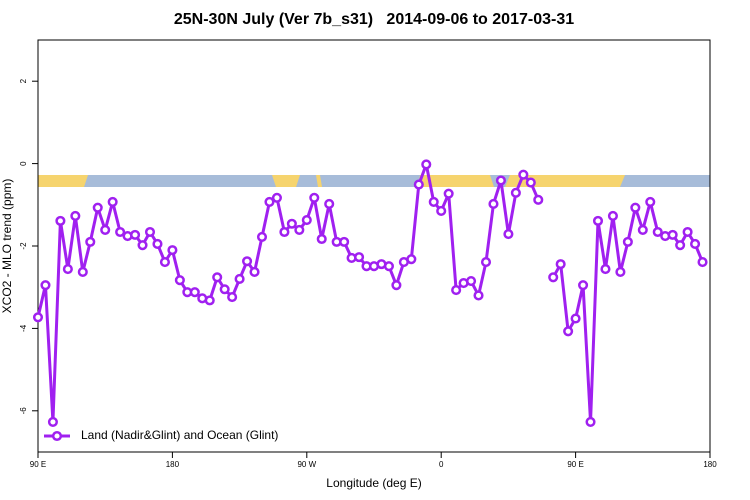 Image resolution: width=750 pixels, height=500 pixels. What do you see at coordinates (23, 328) in the screenshot?
I see `y-tick-label: -4` at bounding box center [23, 328].